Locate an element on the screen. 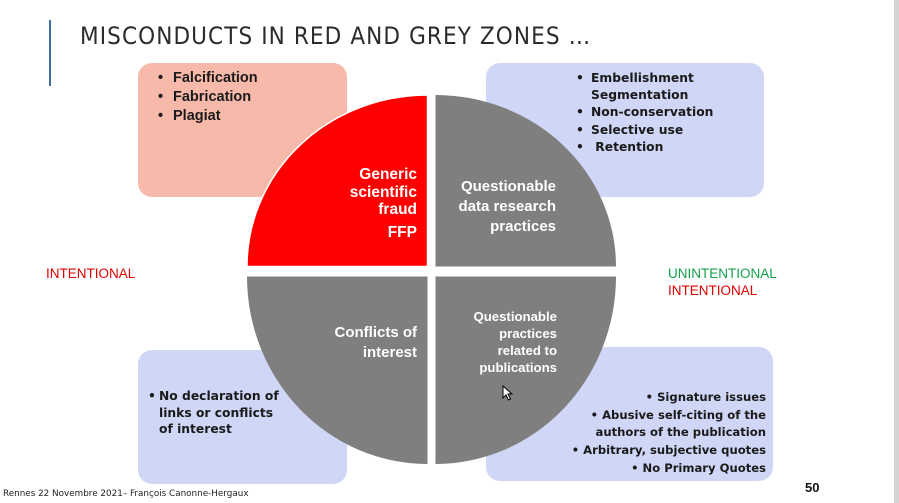  list-item: Falcification is located at coordinates (252, 78).